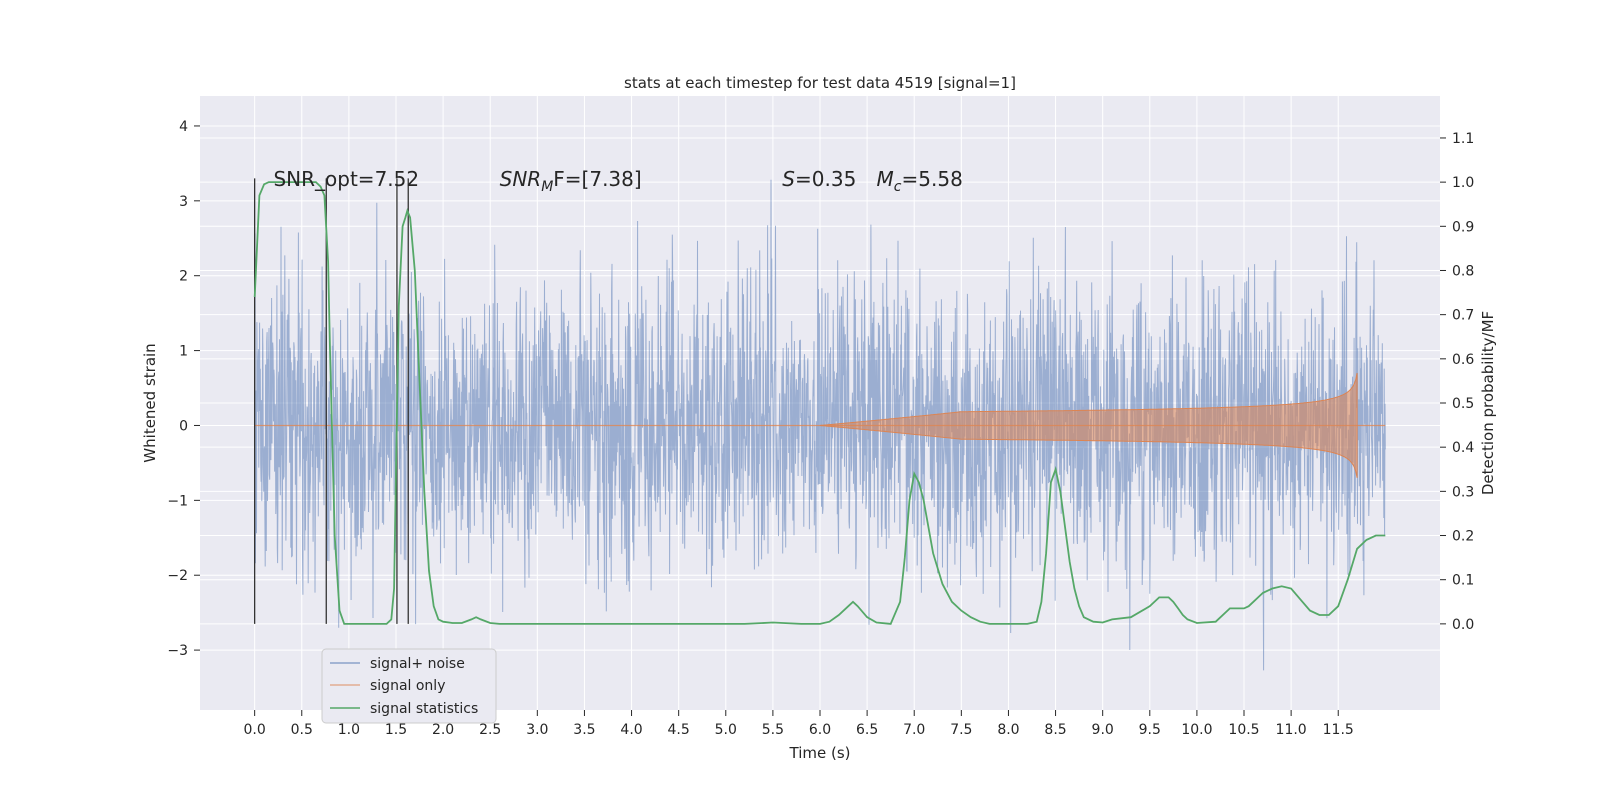 The width and height of the screenshot is (1600, 800). I want to click on y2-tick-label-10: 1.0, so click(1463, 183).